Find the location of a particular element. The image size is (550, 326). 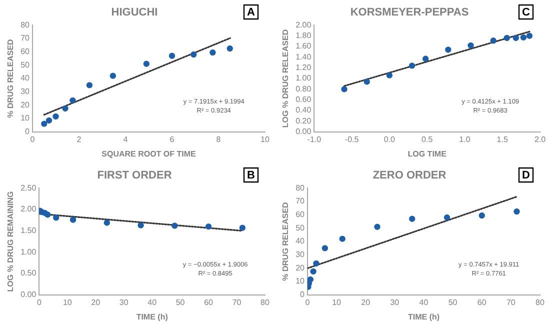

y-axis-title: LOG % DRUG REMAINING is located at coordinates (11, 241).